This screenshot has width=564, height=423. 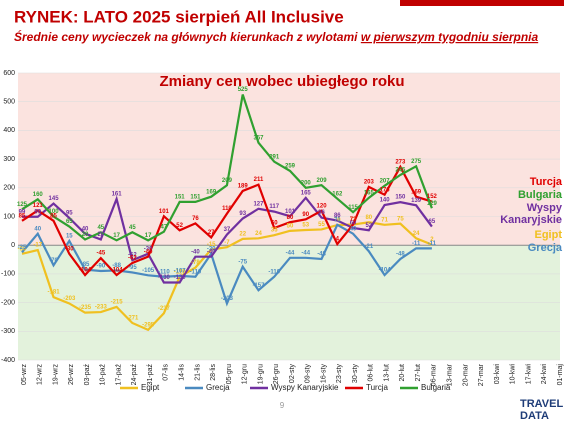 I want to click on series-side-label: Wyspy Kanaryjskie, so click(x=531, y=214).